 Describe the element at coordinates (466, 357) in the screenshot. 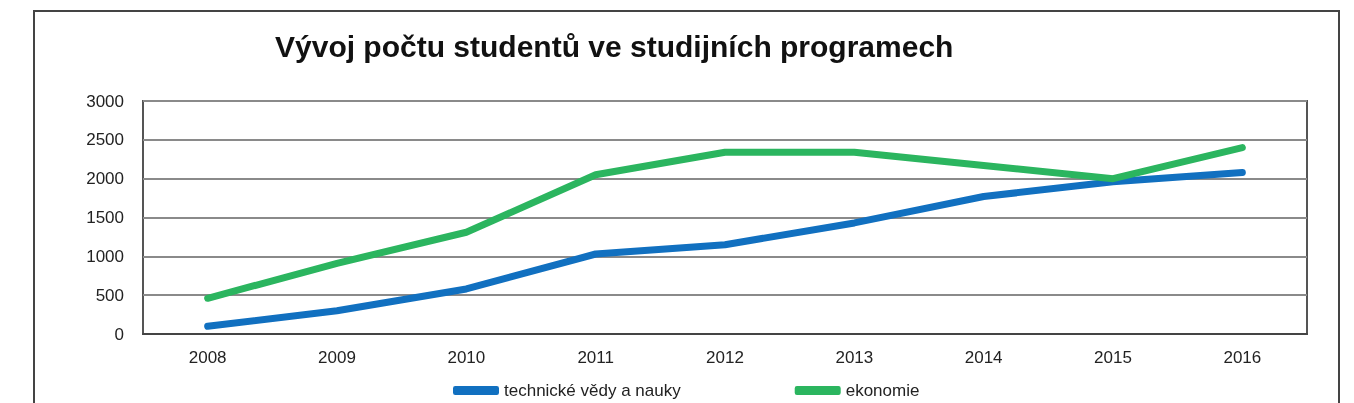

I see `x-tick-label: 2010` at that location.